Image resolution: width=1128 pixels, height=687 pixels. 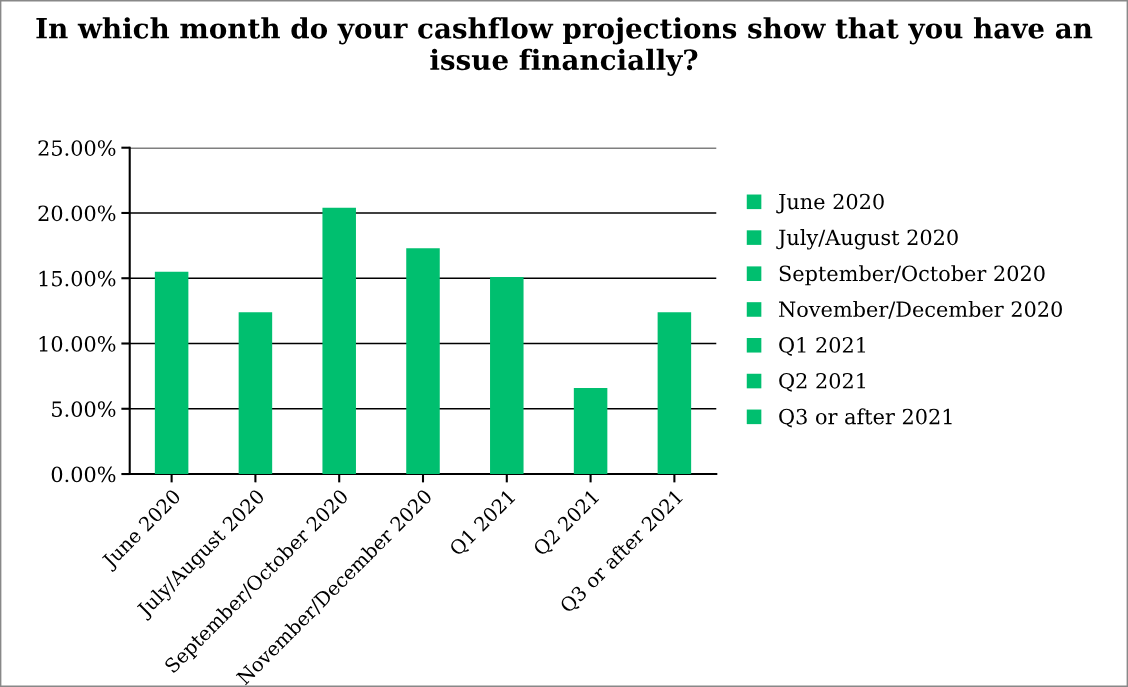 What do you see at coordinates (920, 309) in the screenshot?
I see `legend-label: November/December 2020` at bounding box center [920, 309].